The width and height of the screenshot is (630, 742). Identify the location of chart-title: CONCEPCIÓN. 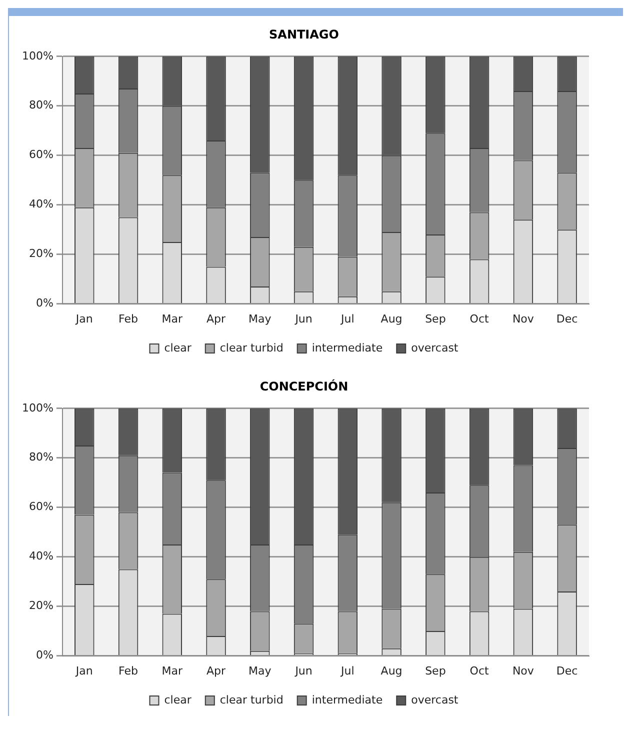
(304, 386).